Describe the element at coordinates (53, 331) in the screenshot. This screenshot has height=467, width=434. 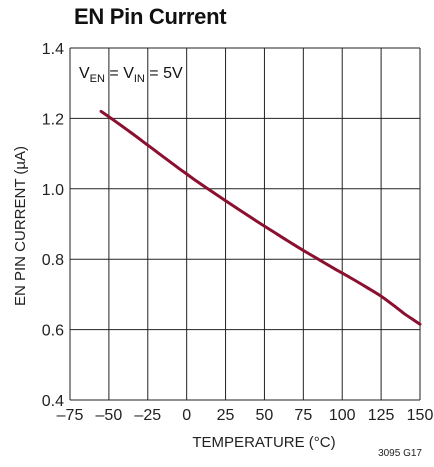
I see `y-tick-label: 0.6` at that location.